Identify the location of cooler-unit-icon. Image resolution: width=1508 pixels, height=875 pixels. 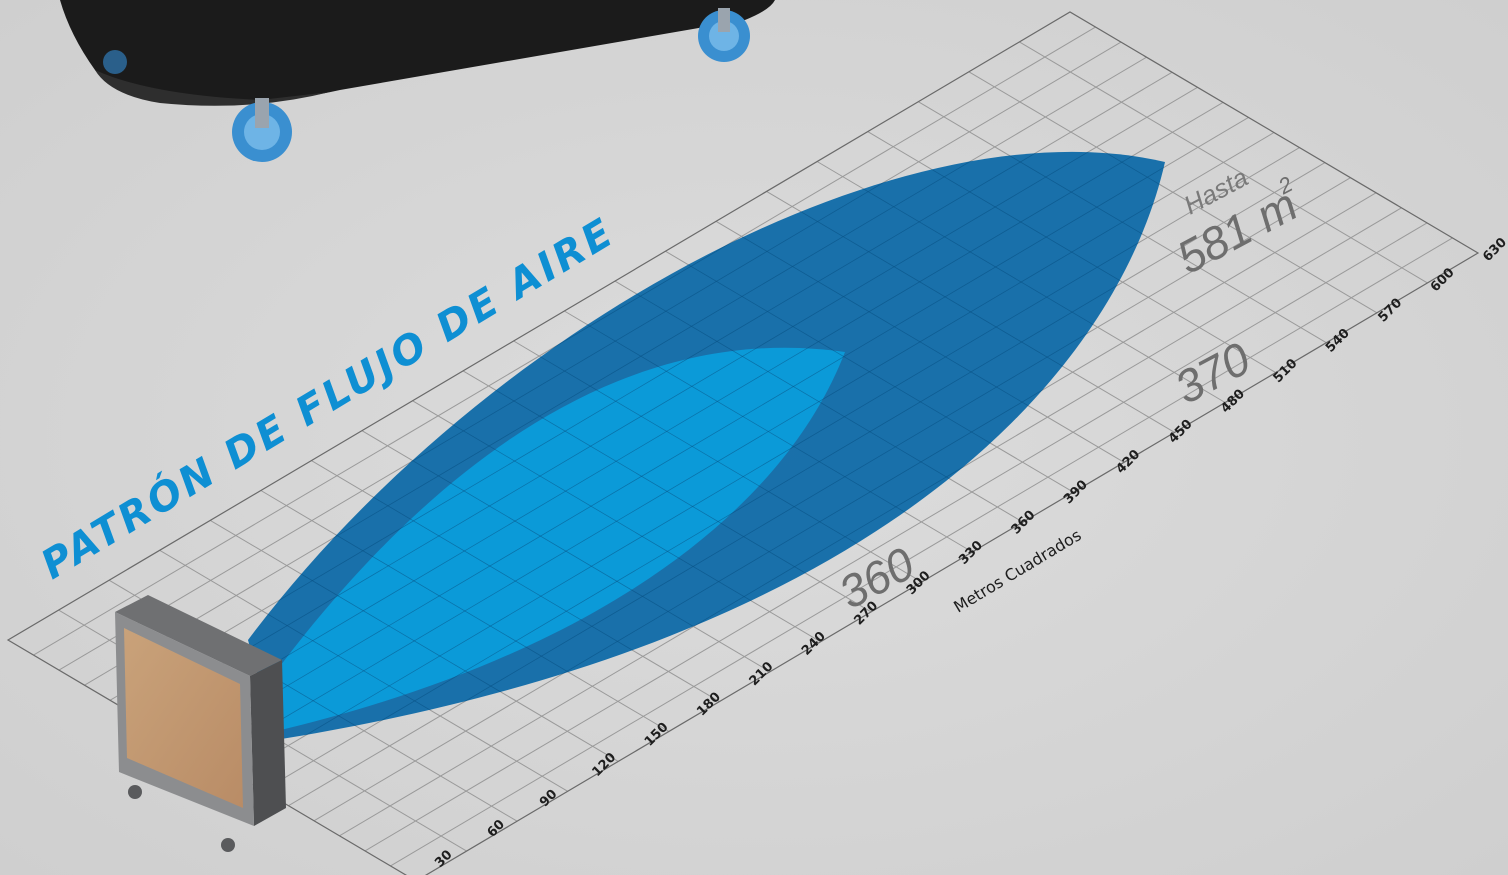
(200, 723).